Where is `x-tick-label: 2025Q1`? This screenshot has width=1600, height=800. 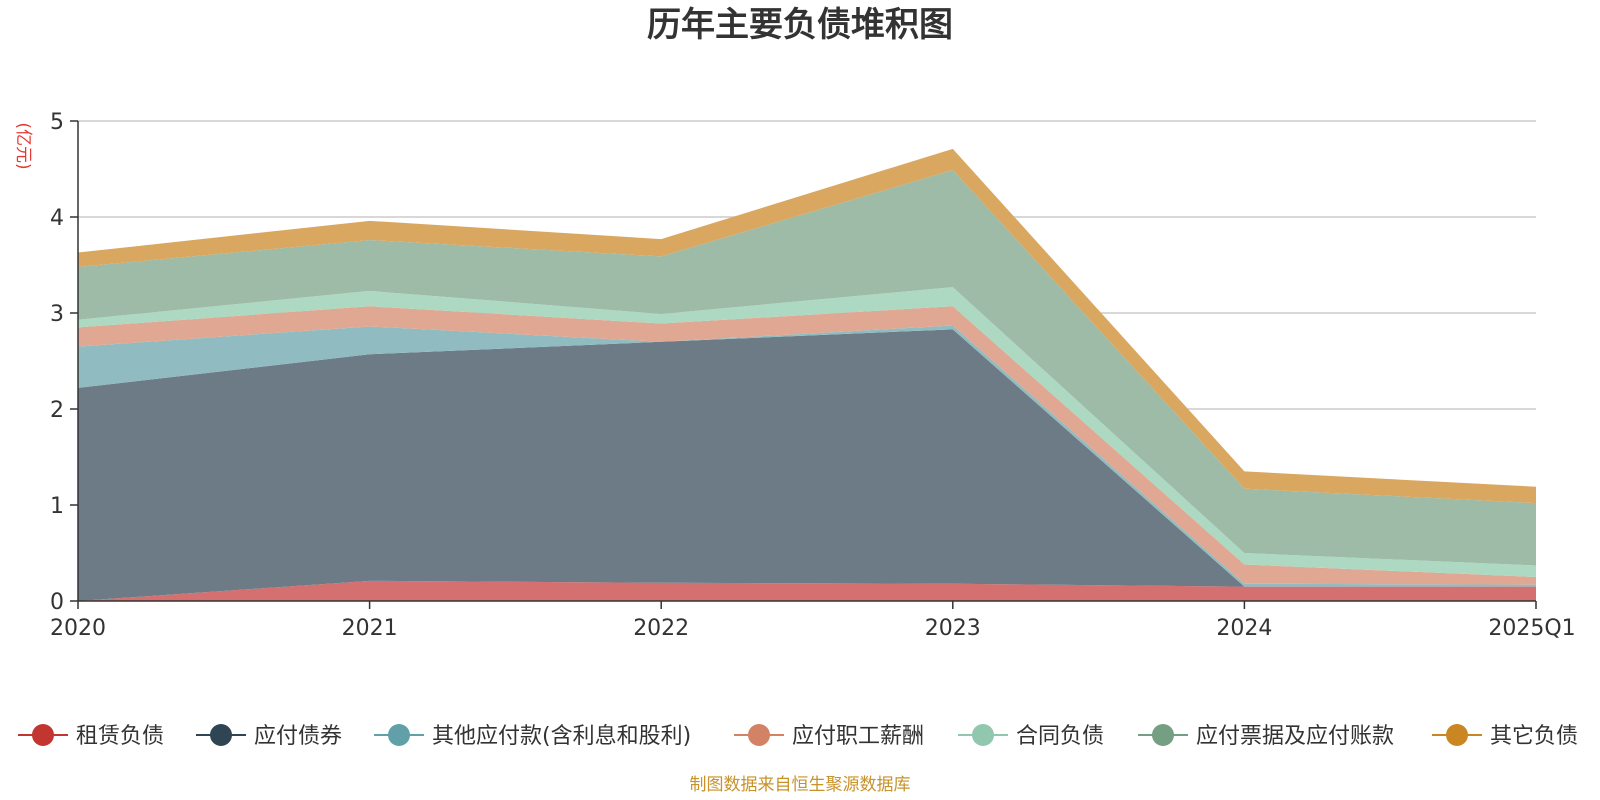 x-tick-label: 2025Q1 is located at coordinates (1531, 628).